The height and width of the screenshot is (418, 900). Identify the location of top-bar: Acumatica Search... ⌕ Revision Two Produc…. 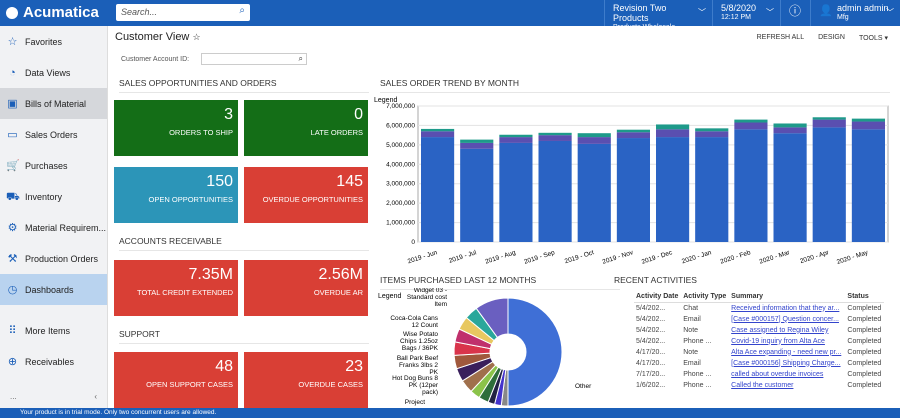
(450, 15).